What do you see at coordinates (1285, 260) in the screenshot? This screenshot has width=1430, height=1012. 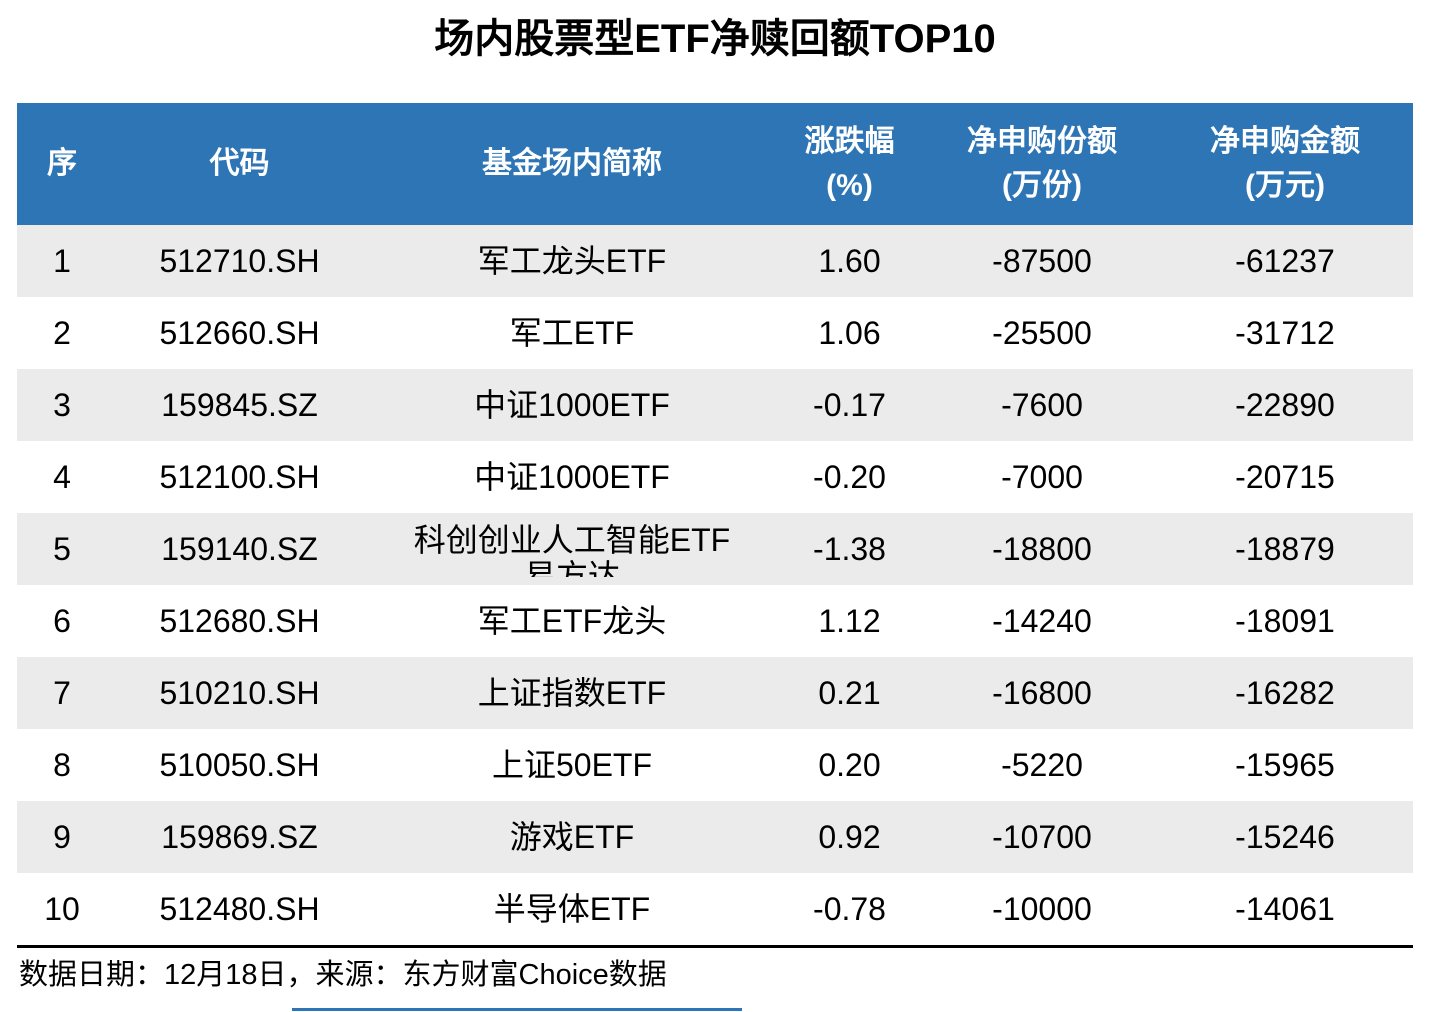 I see `net-amount-cell: -61237` at bounding box center [1285, 260].